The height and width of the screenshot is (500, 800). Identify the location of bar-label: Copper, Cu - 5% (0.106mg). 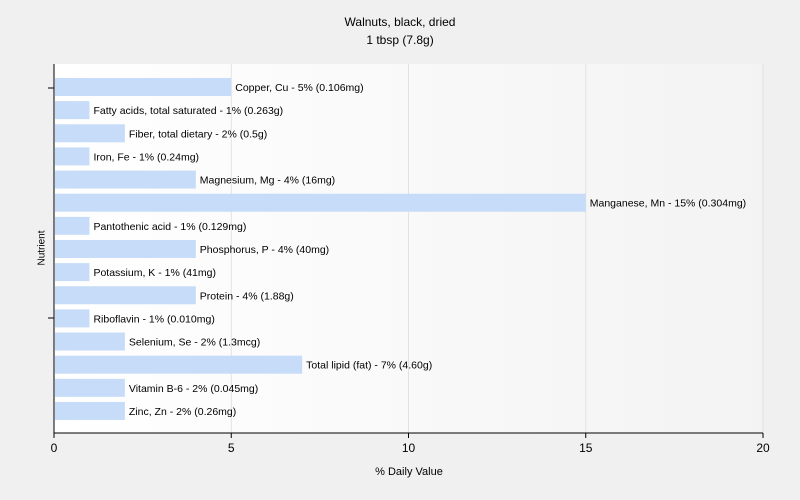
(299, 88).